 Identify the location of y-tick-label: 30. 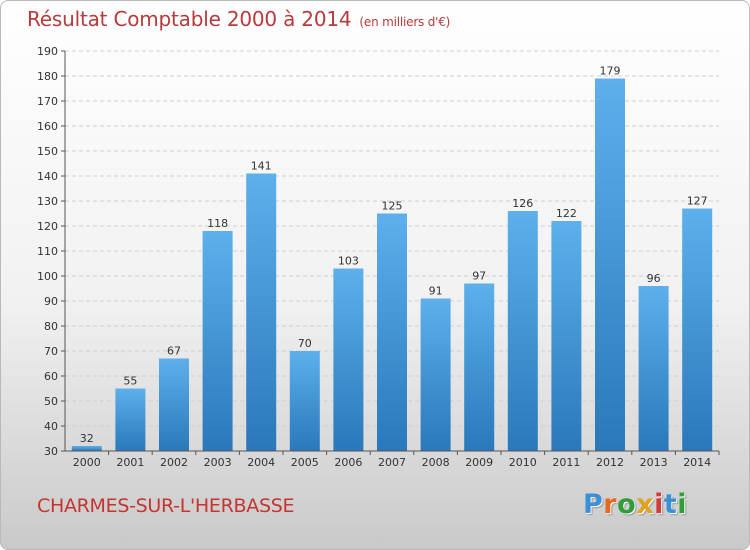
(51, 451).